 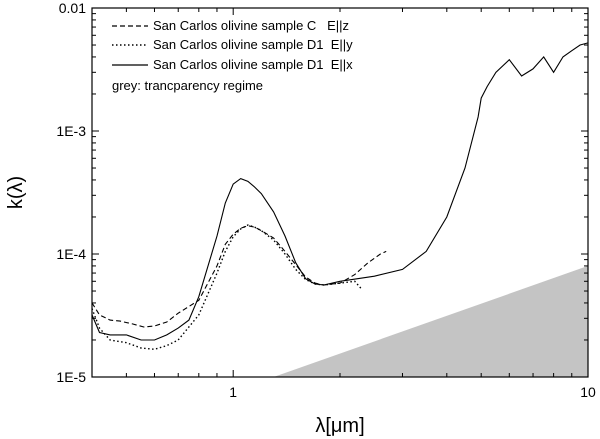 I want to click on y-axis-title: k(λ), so click(x=16, y=192).